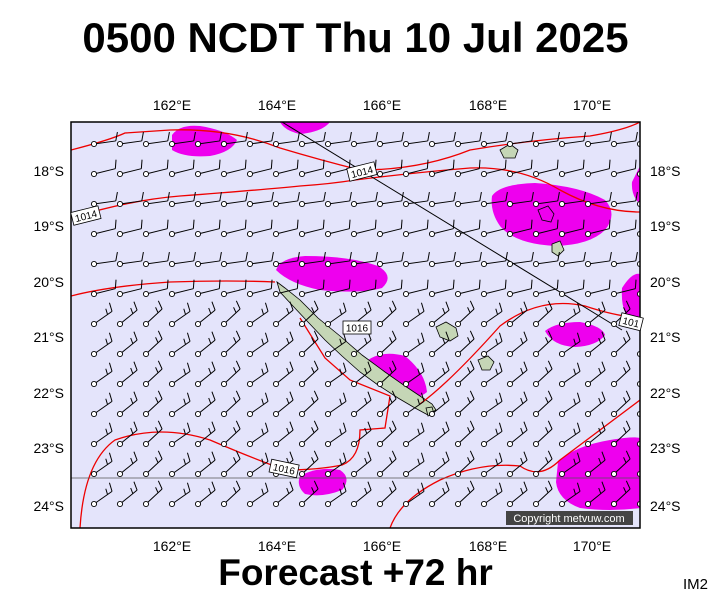 The image size is (711, 600). Describe the element at coordinates (568, 519) in the screenshot. I see `copyright-text: Copyright metvuw.com` at that location.